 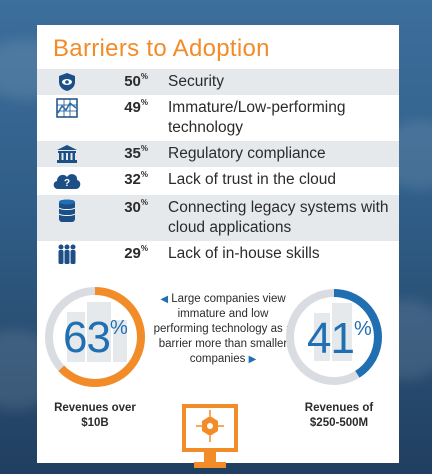 I want to click on barrier-label: Regulatory compliance, so click(x=247, y=153).